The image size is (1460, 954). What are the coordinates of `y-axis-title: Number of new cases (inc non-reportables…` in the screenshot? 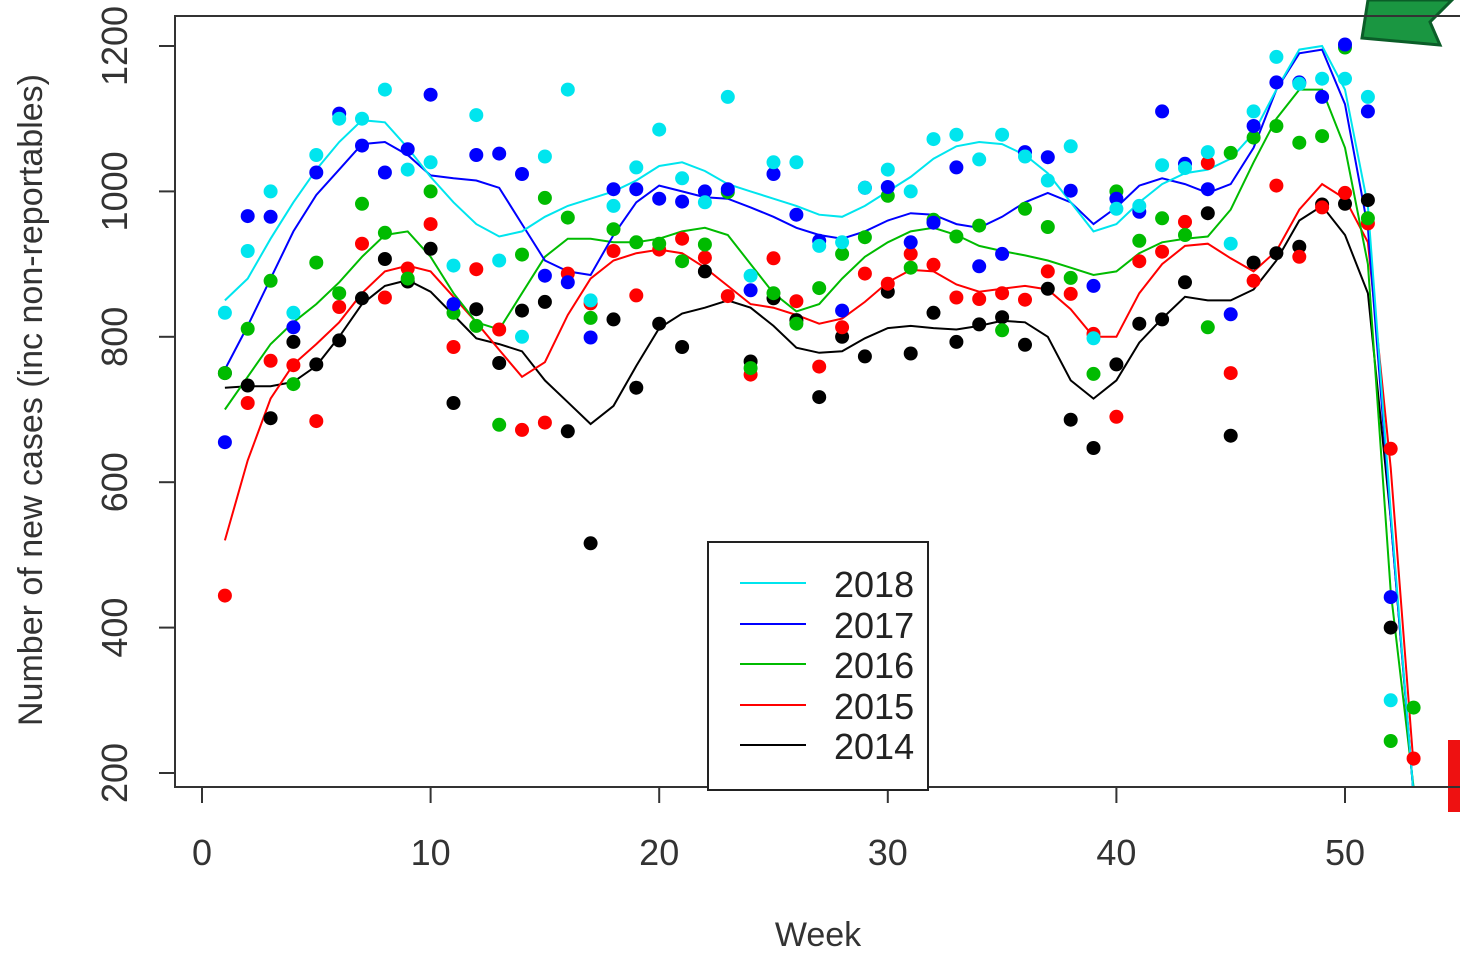 It's located at (31, 400).